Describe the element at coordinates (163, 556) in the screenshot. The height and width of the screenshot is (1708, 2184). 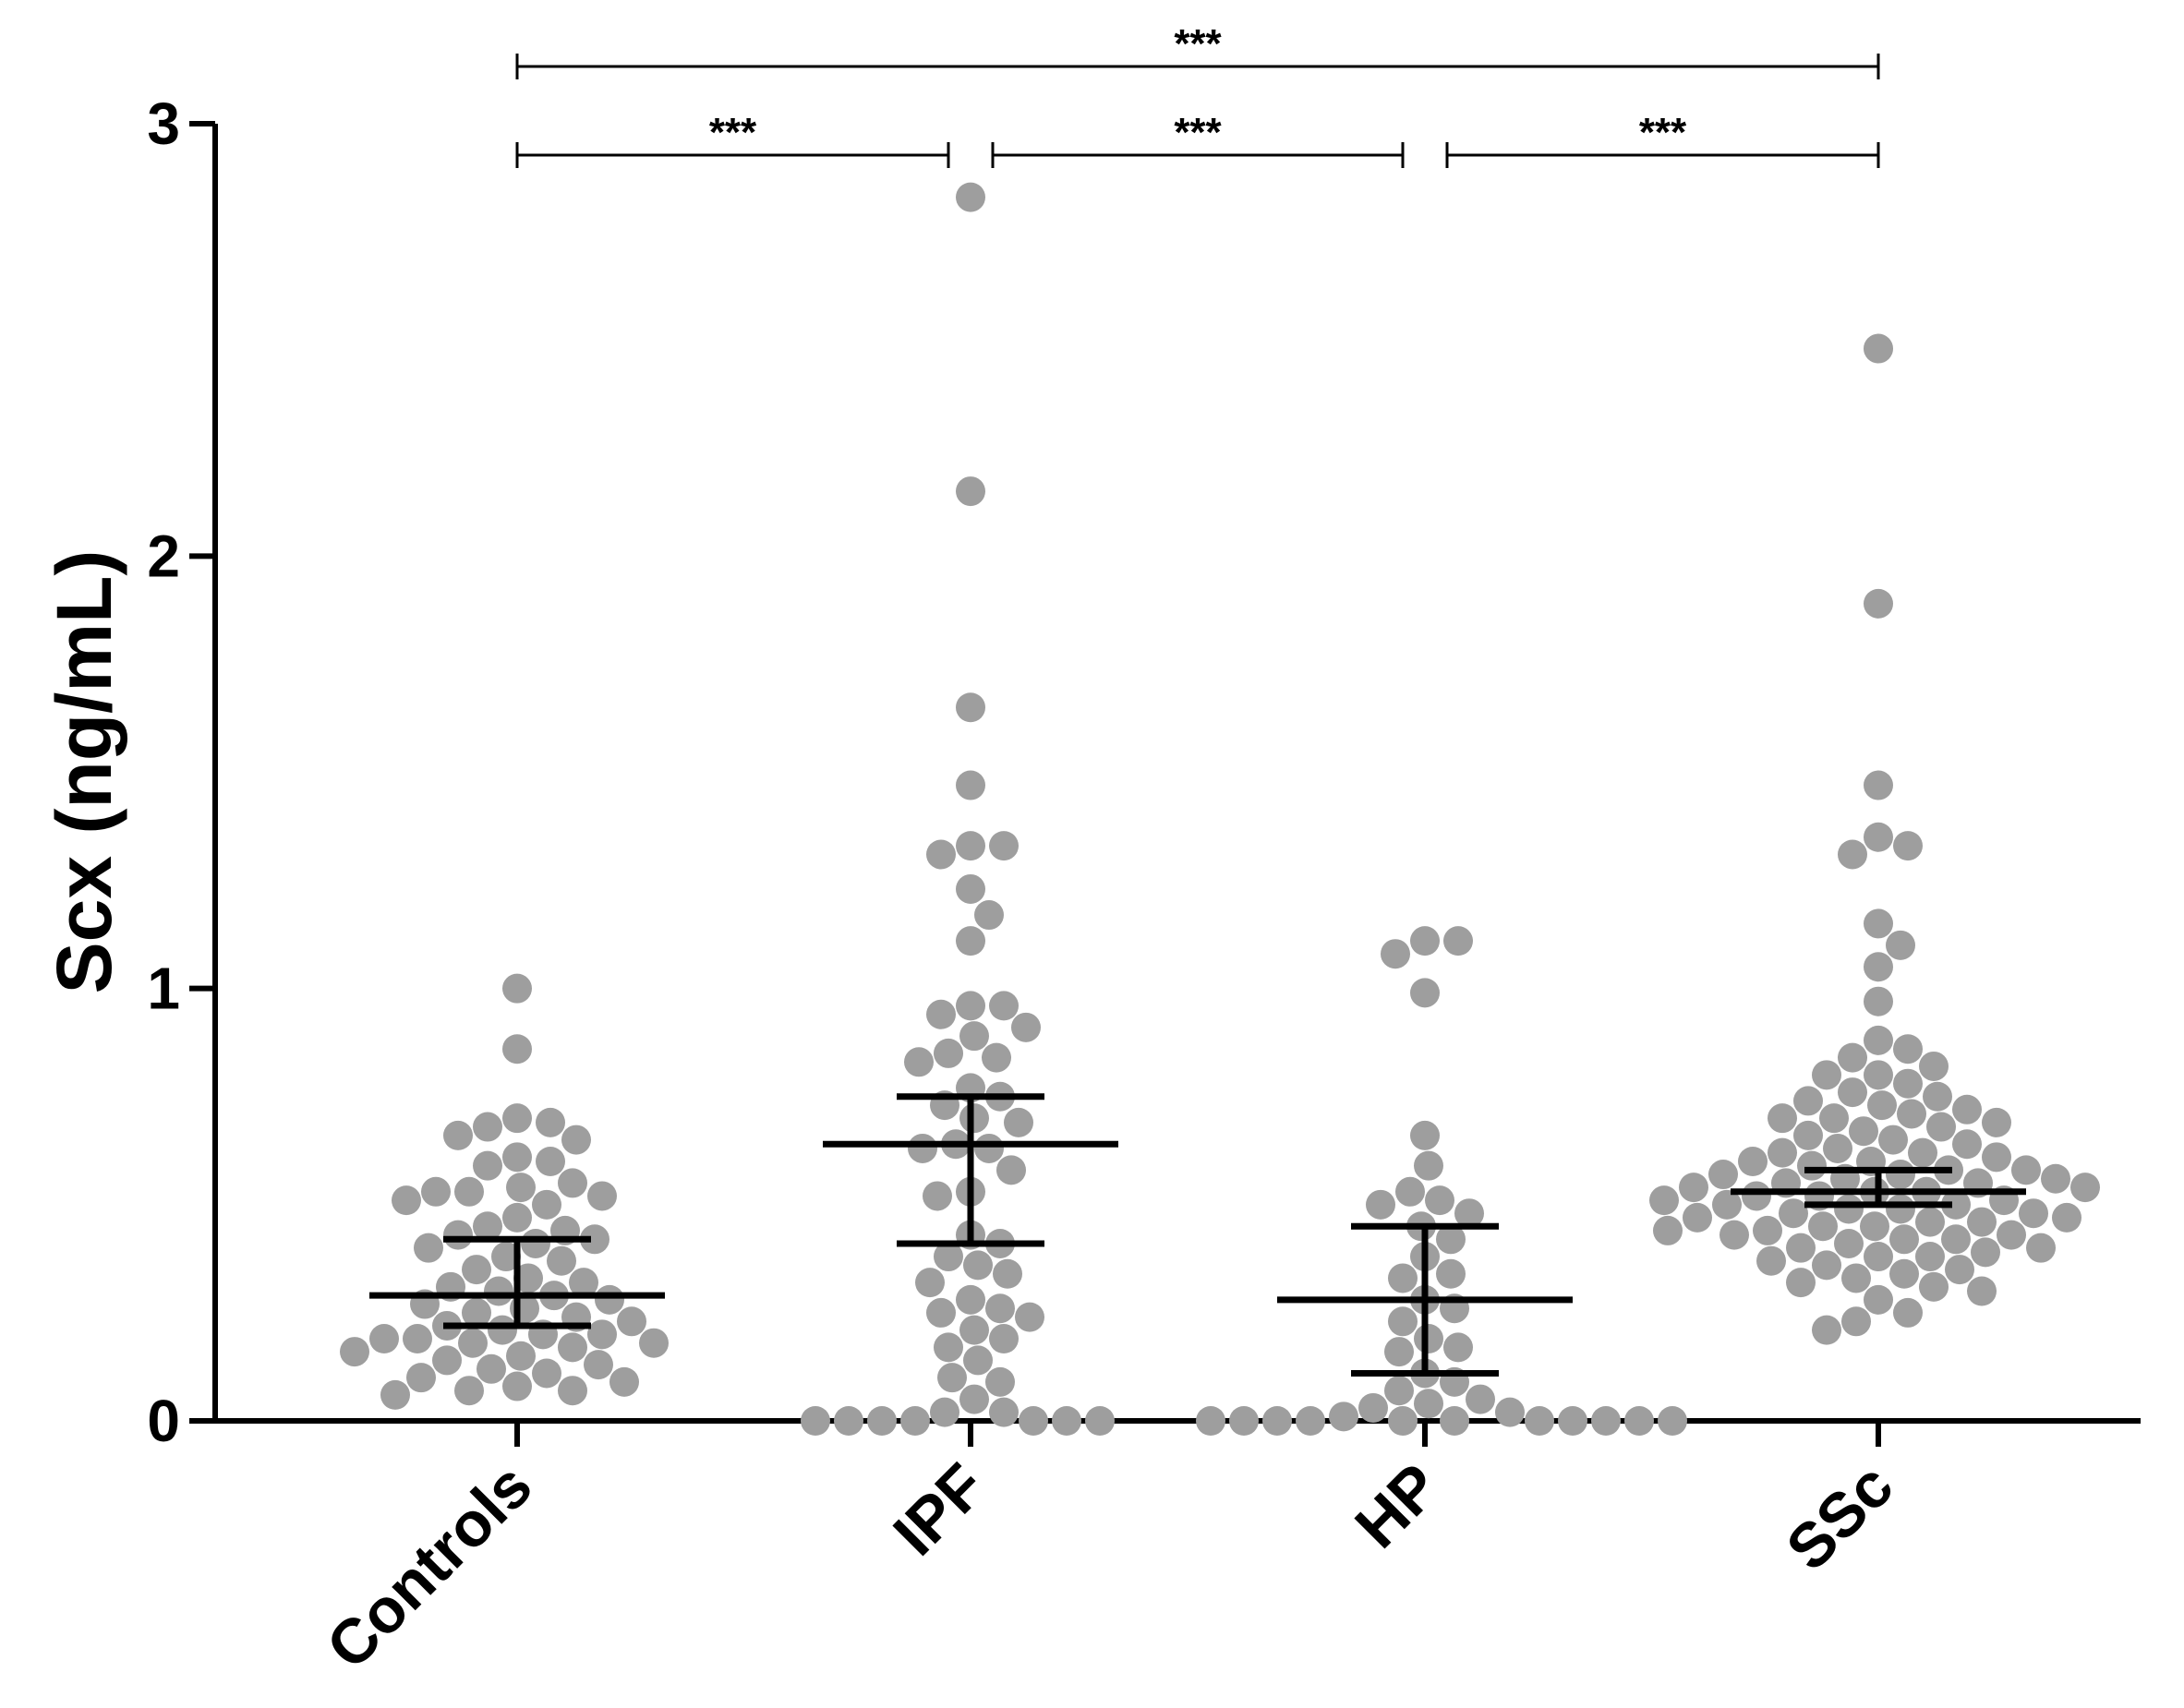
I see `y-tick-label: 2` at that location.